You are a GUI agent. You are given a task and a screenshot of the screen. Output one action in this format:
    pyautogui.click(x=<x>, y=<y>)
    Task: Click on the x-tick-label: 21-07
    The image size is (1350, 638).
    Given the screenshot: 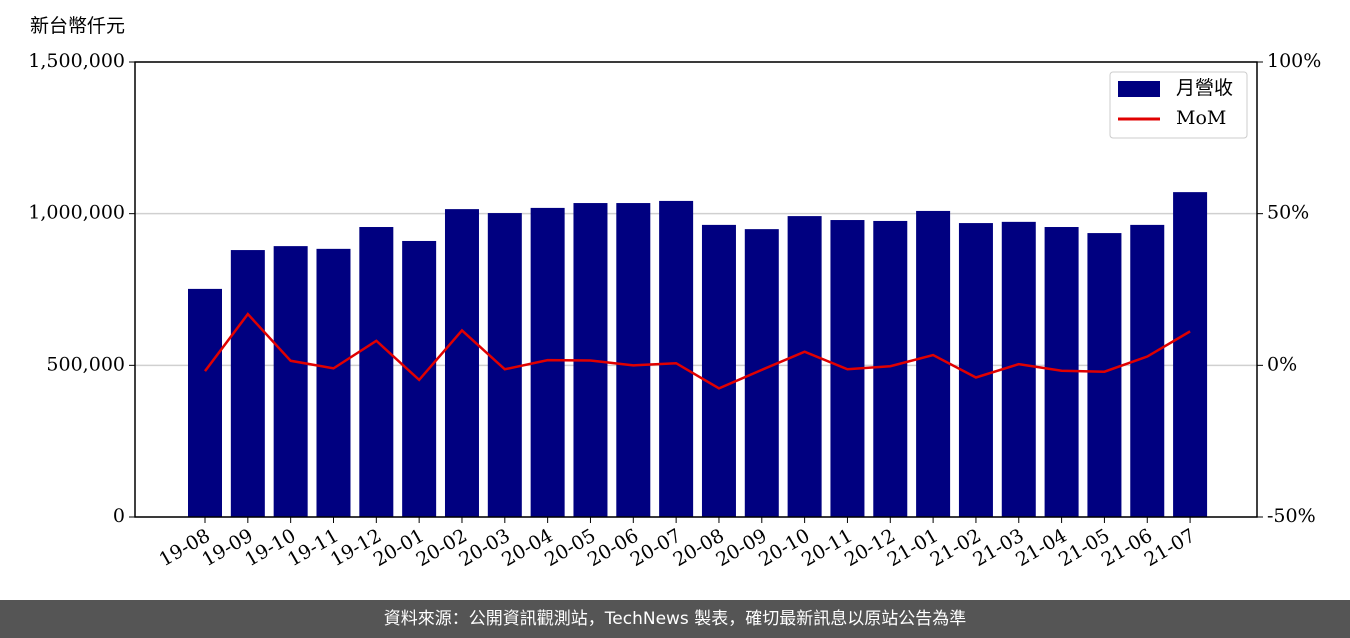 What is the action you would take?
    pyautogui.click(x=1170, y=548)
    